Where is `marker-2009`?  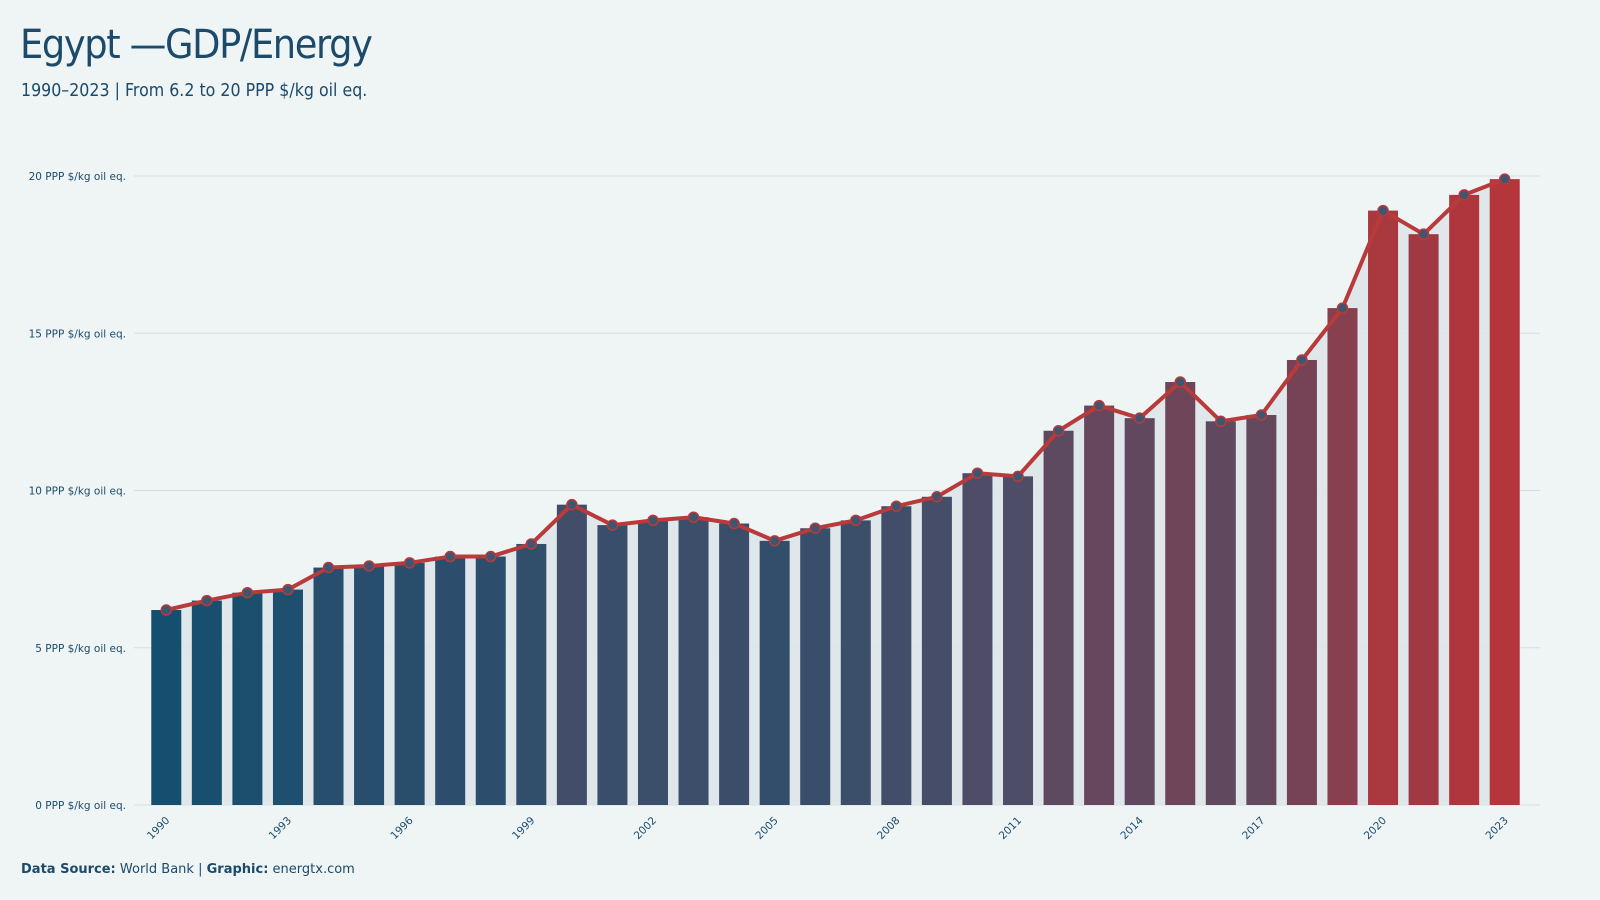
marker-2009 is located at coordinates (937, 497).